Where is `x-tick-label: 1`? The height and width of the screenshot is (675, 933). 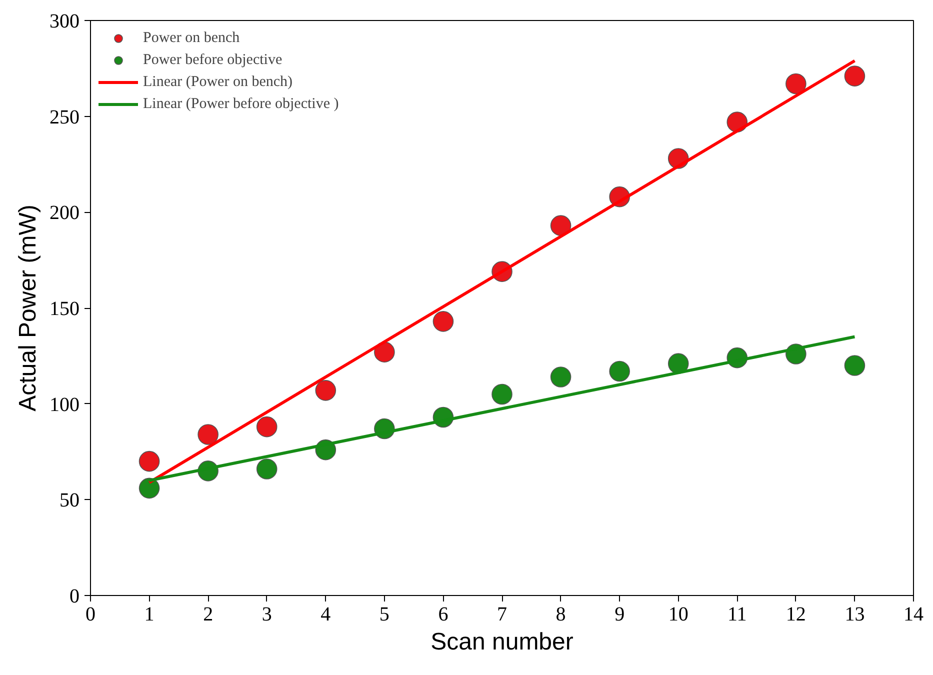
x-tick-label: 1 is located at coordinates (149, 615).